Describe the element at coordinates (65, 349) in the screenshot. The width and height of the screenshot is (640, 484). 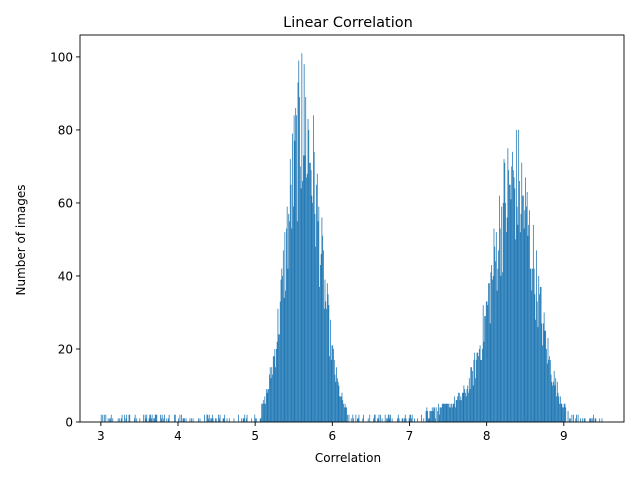
I see `y-tick-label: 20` at that location.